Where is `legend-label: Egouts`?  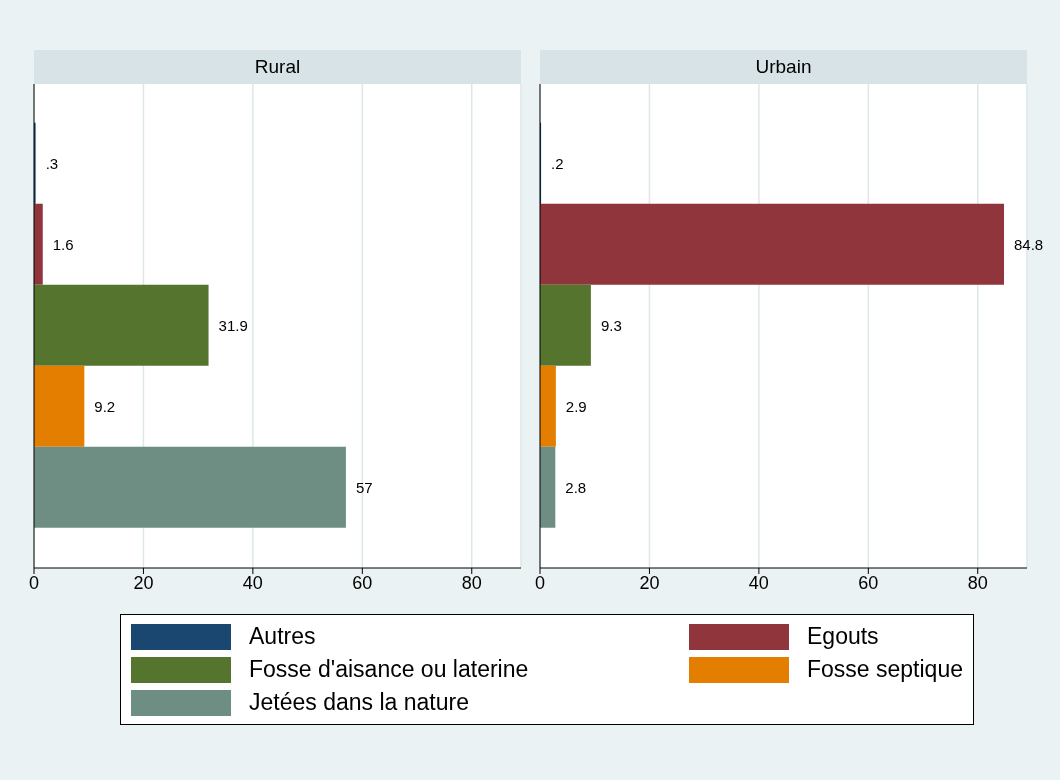
legend-label: Egouts is located at coordinates (843, 636).